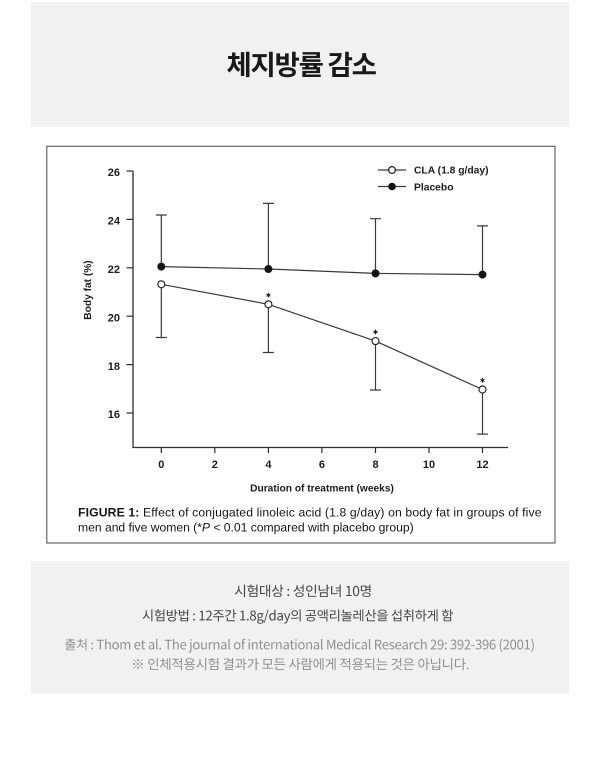 This screenshot has width=600, height=772. I want to click on svg-text: 10, so click(429, 465).